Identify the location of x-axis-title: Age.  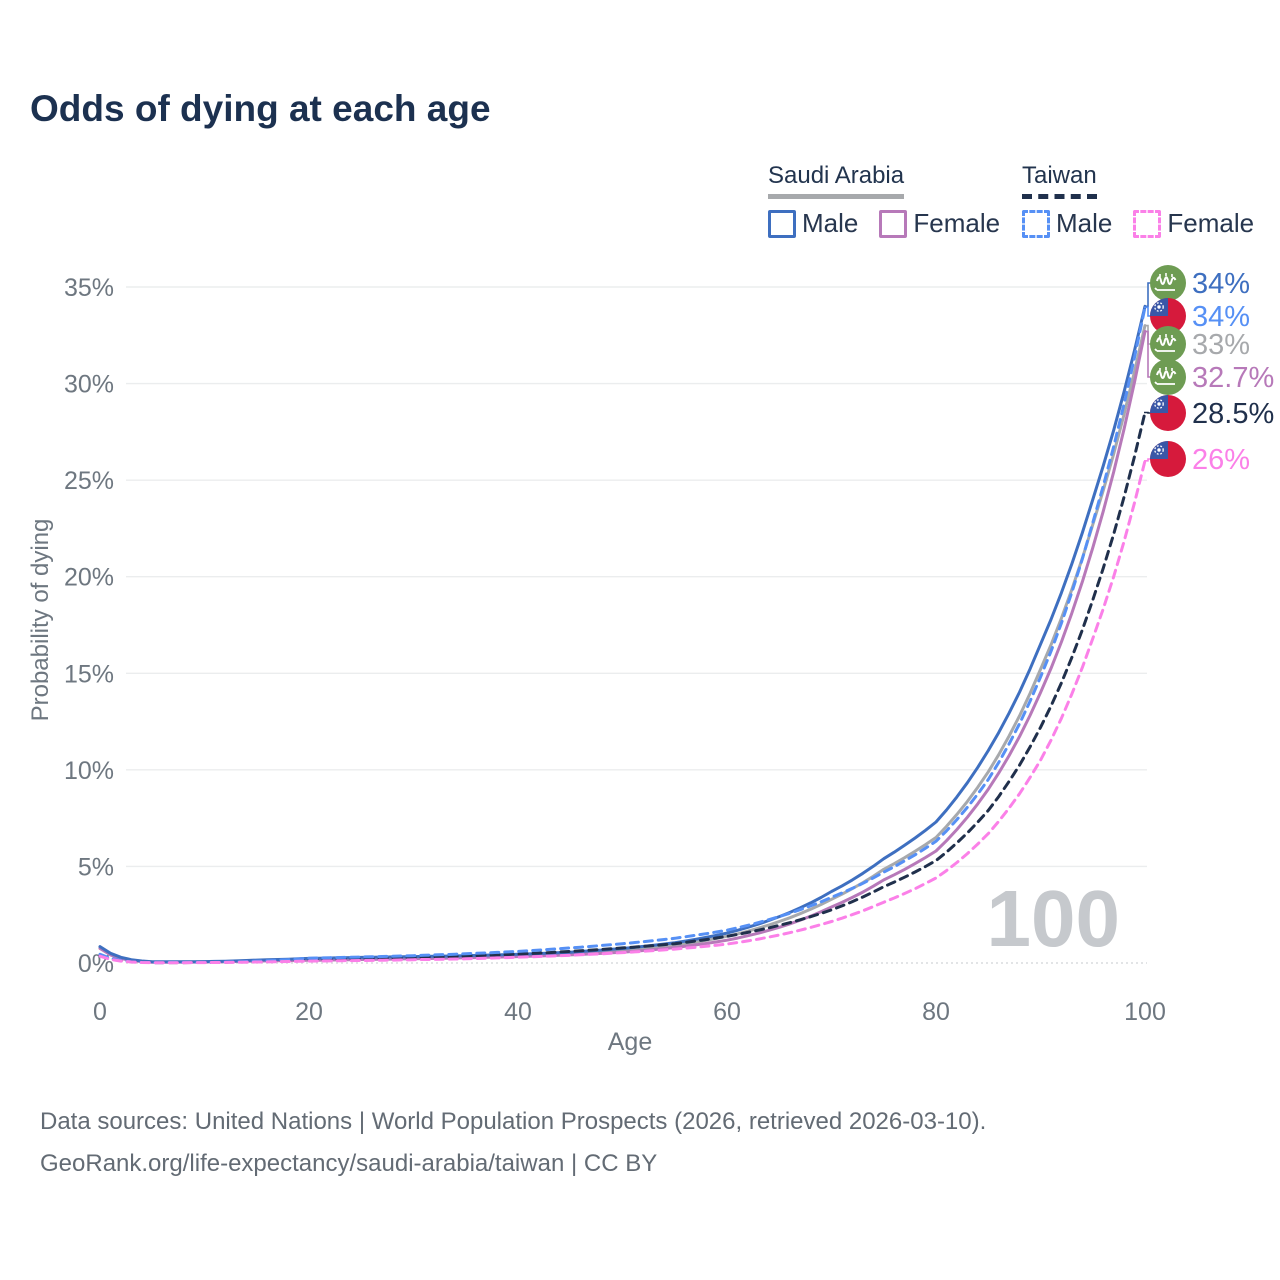
(630, 1042).